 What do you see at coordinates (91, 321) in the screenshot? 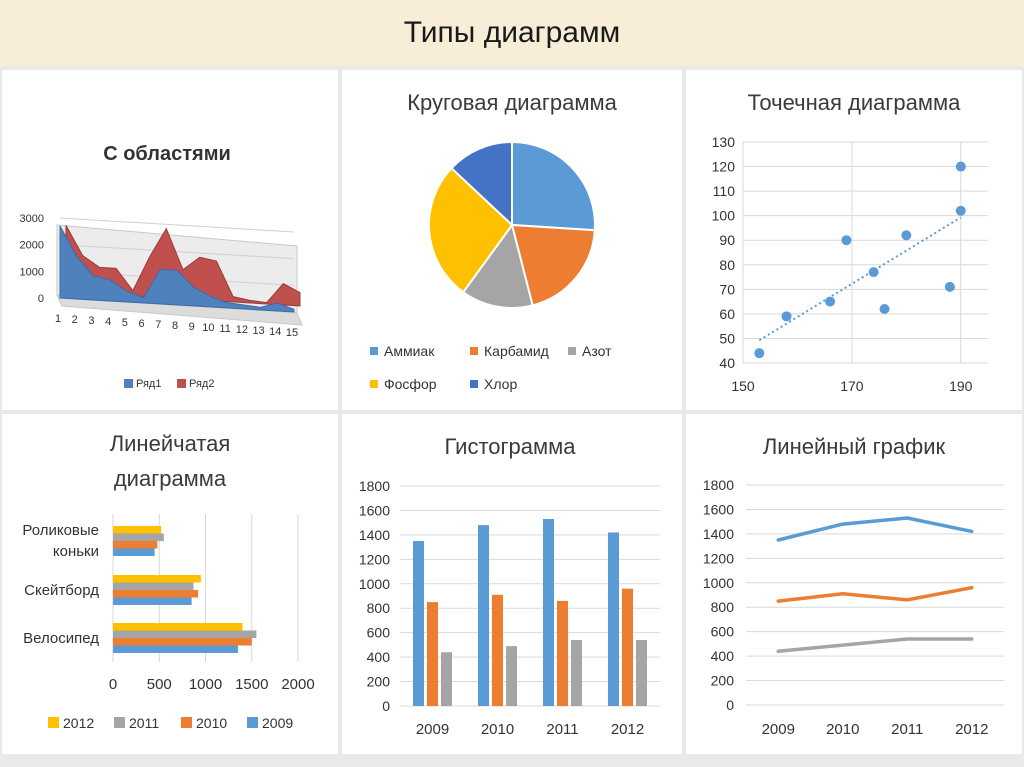
I see `area-xtick-label: 3` at bounding box center [91, 321].